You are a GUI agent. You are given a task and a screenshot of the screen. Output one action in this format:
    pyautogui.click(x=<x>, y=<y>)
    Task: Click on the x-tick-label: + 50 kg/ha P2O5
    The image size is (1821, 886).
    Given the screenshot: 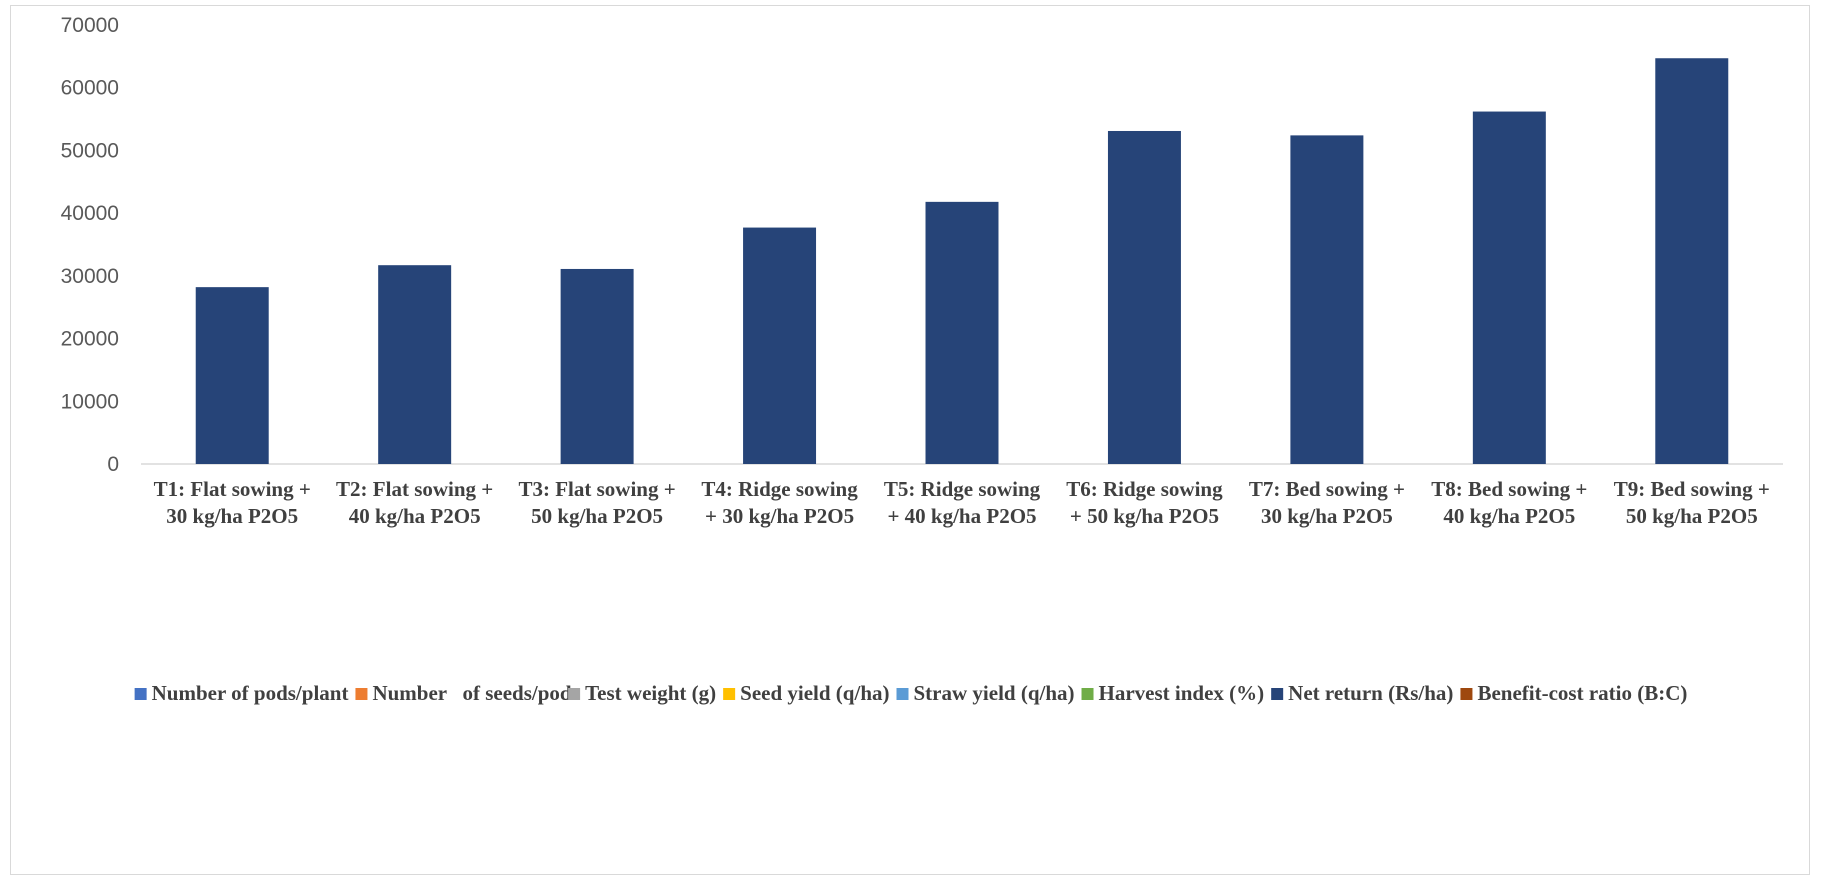 What is the action you would take?
    pyautogui.click(x=1144, y=516)
    